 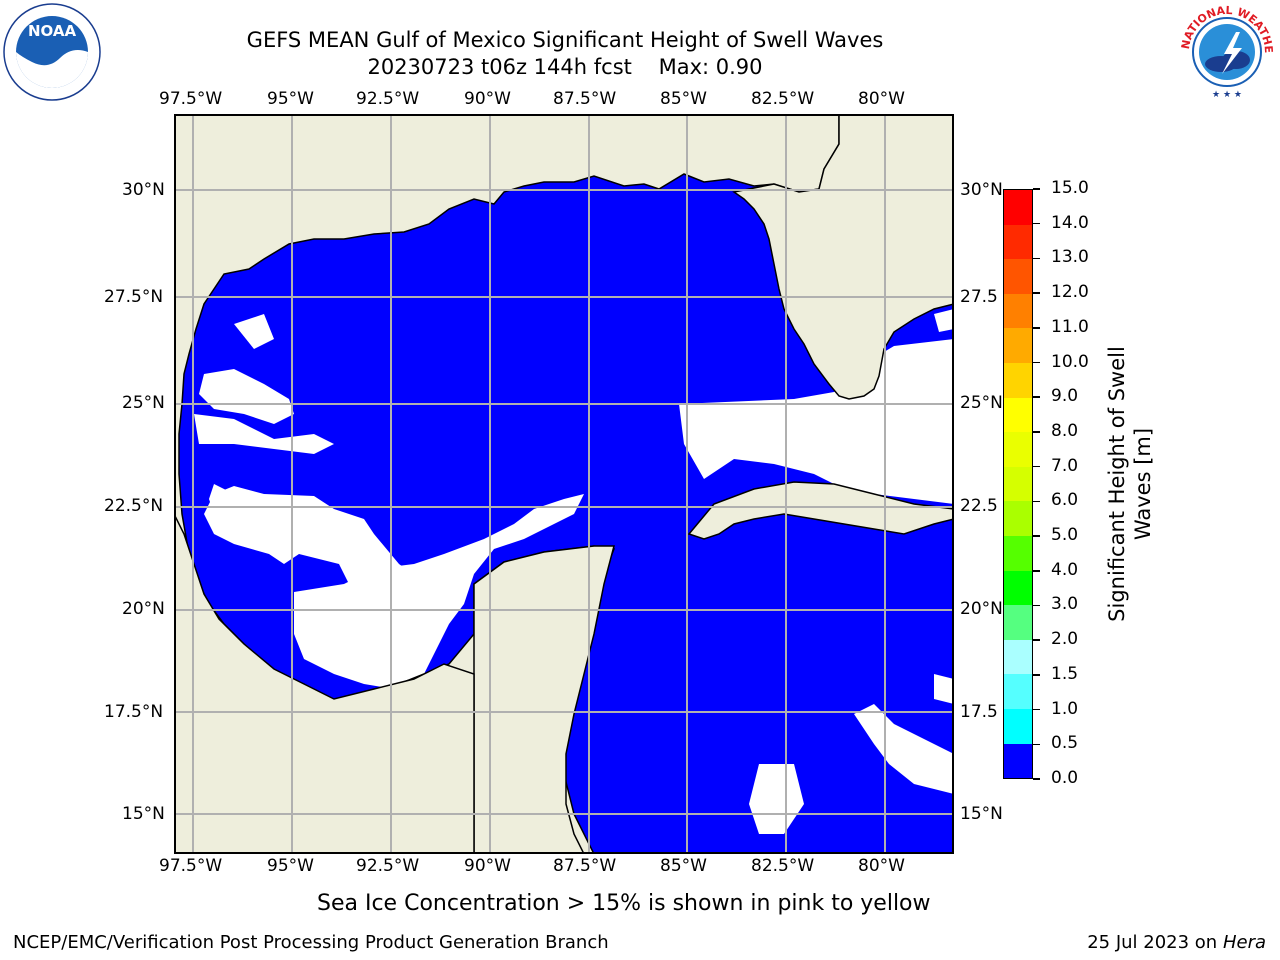 I want to click on colorbar-tick-label: 12.0, so click(x=1070, y=292).